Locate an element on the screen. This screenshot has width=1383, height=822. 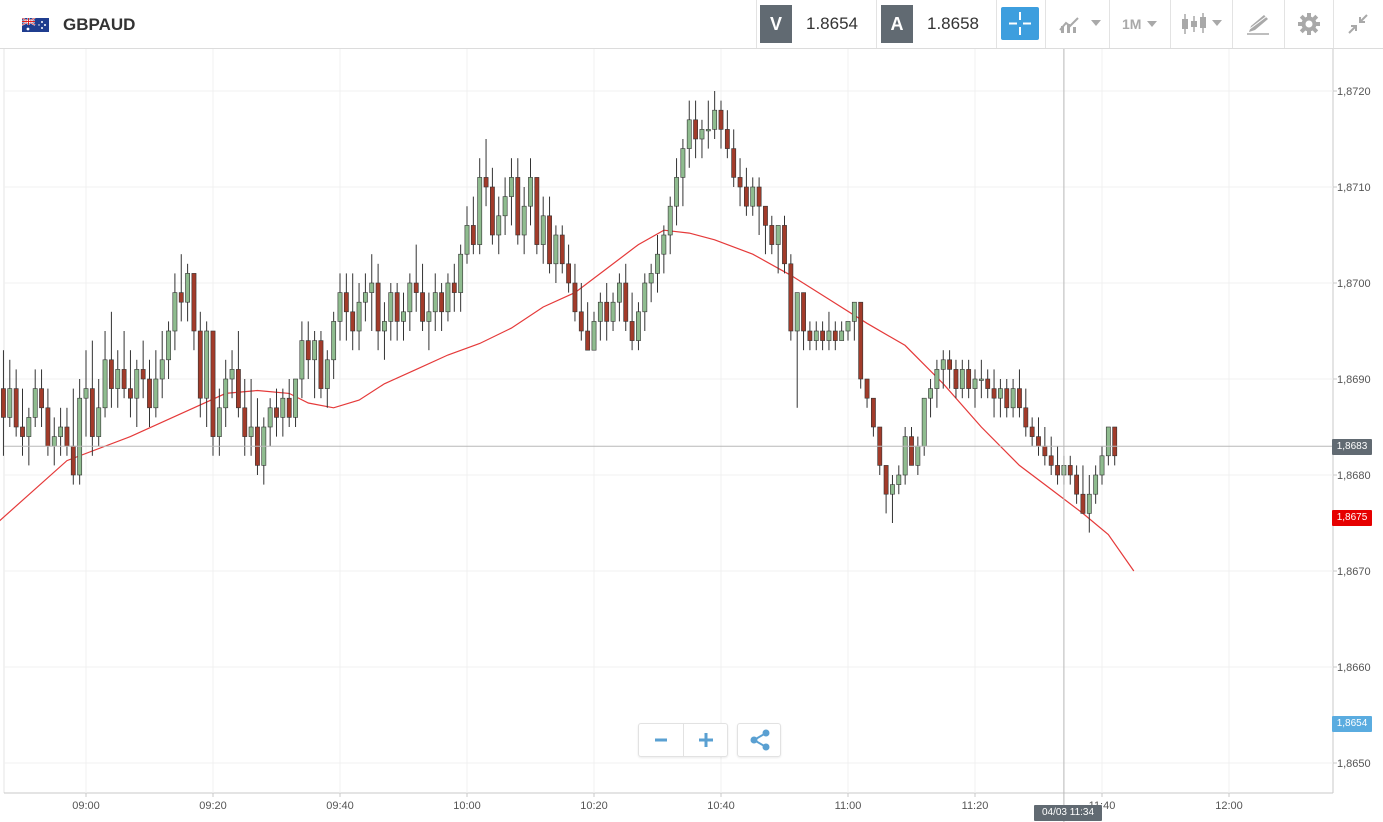
bid-price-button: V 1.8654 is located at coordinates (816, 24).